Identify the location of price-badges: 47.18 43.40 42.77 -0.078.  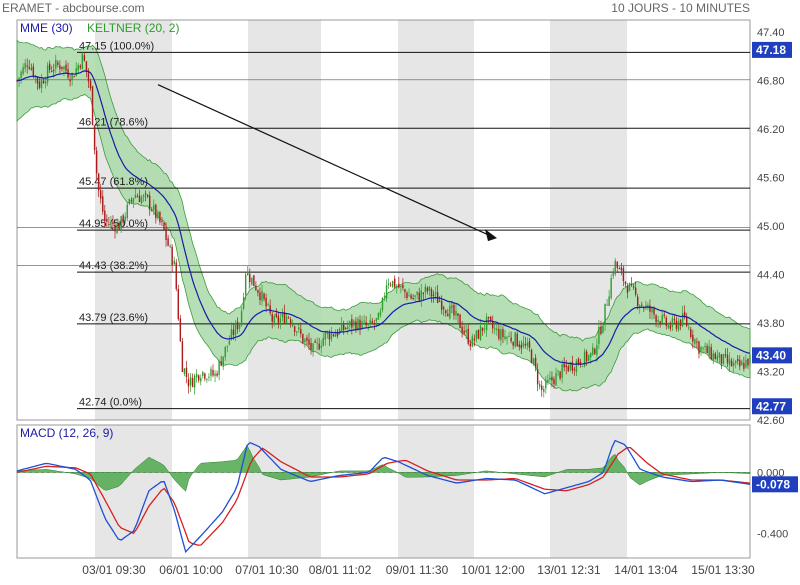
(775, 267).